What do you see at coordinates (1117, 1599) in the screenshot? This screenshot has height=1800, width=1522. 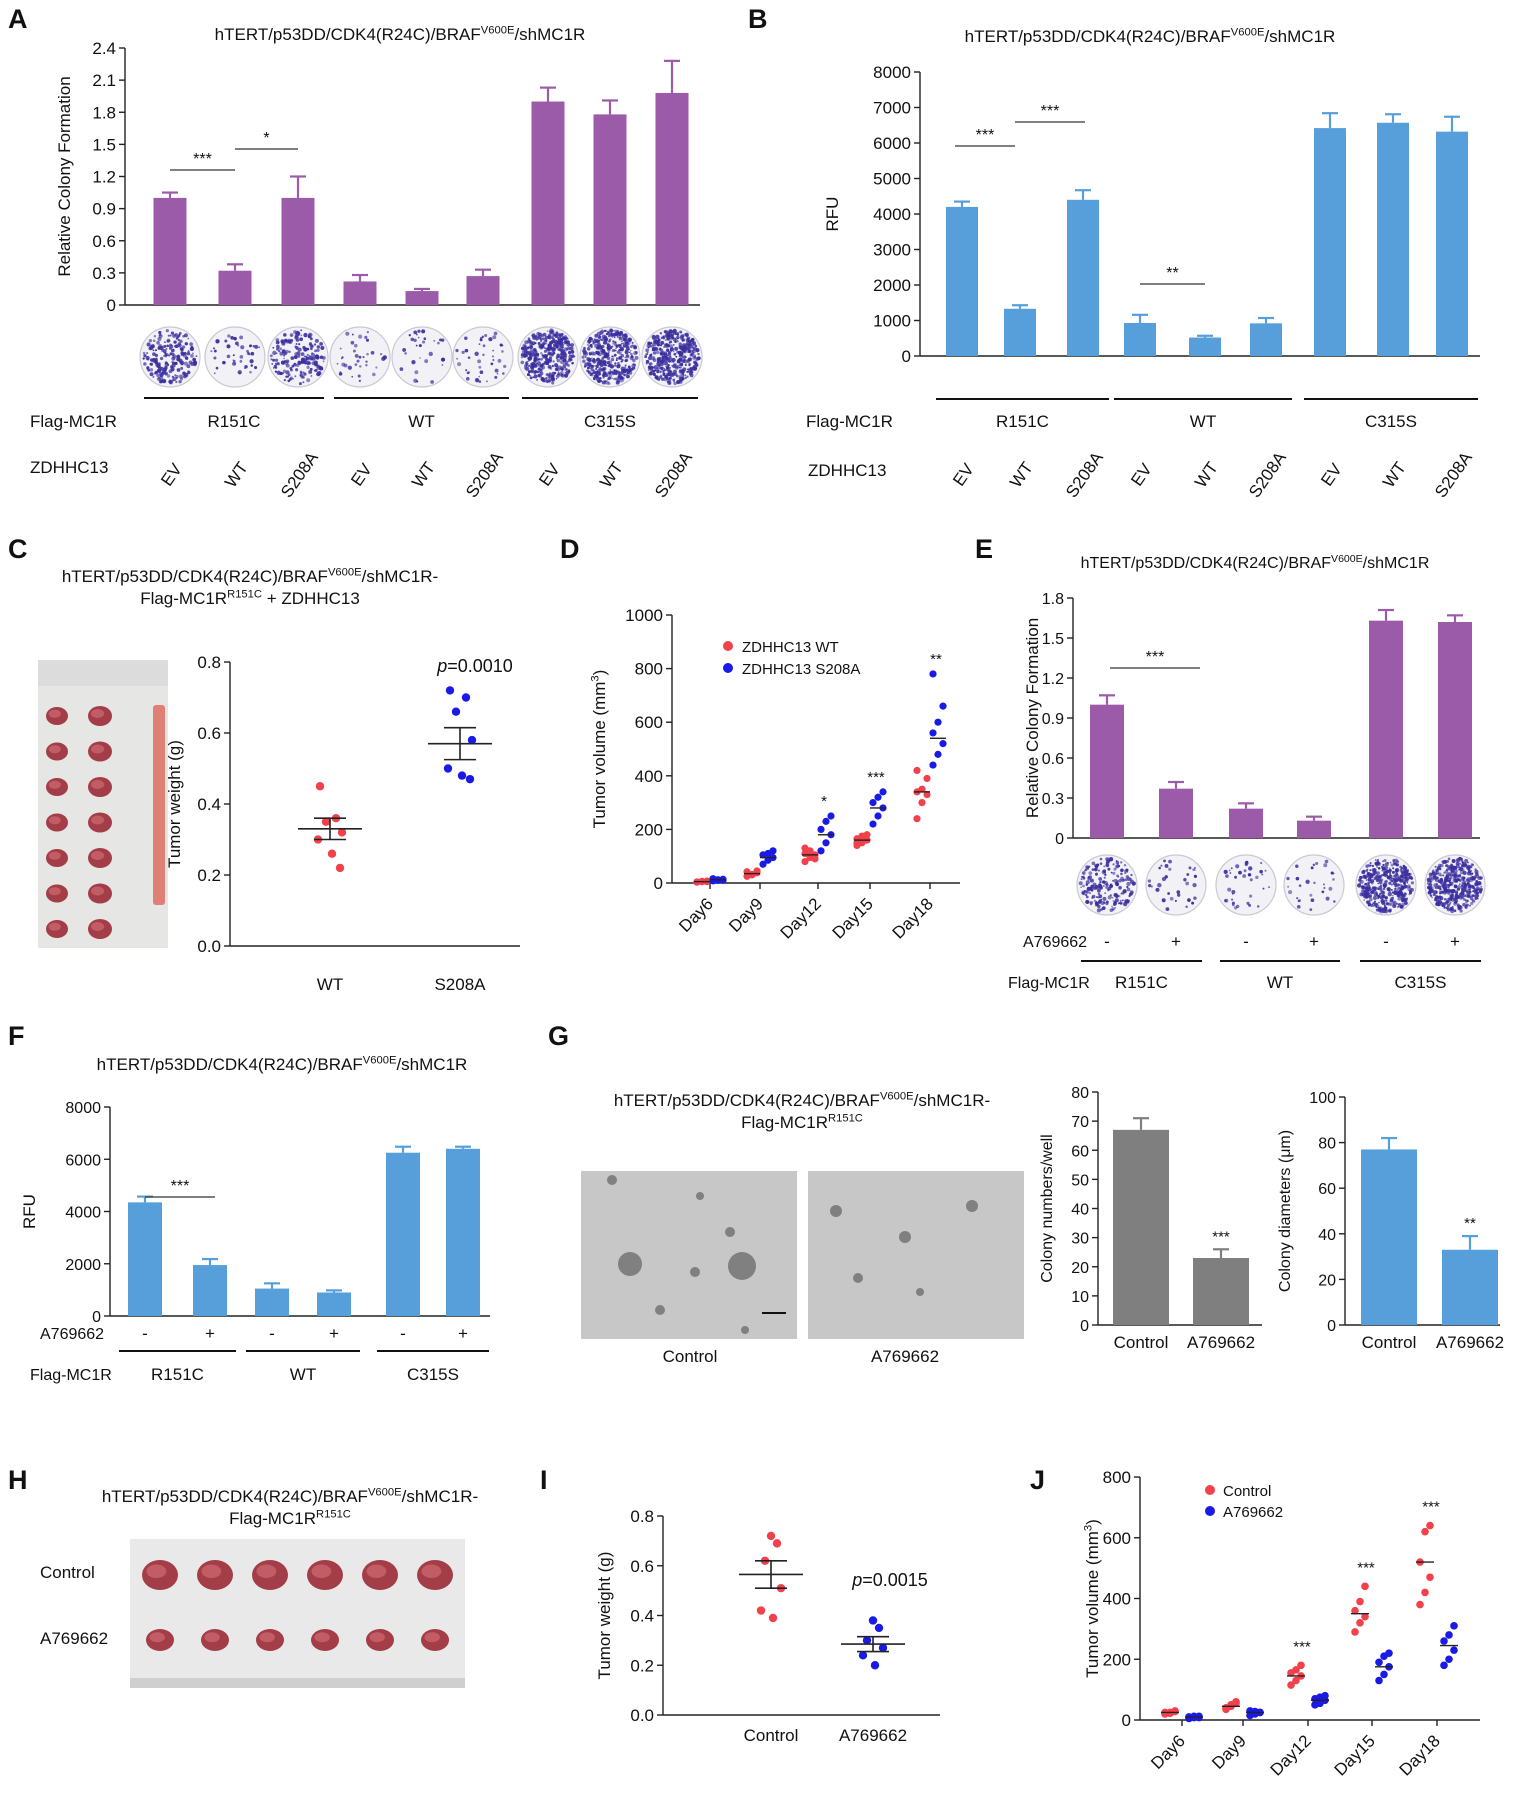 I see `y-tick-label: 400` at bounding box center [1117, 1599].